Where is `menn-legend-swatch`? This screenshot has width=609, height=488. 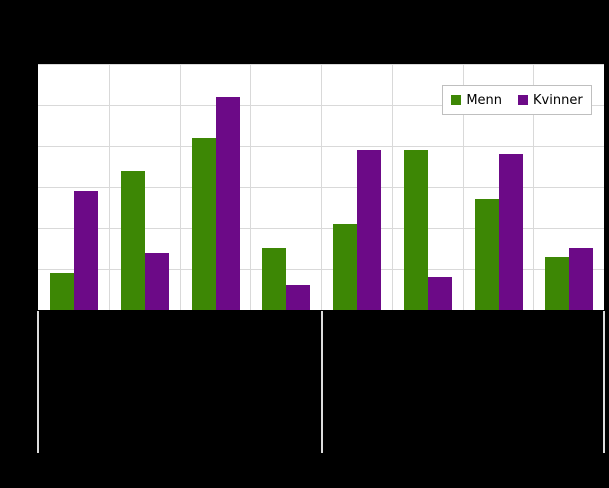 menn-legend-swatch is located at coordinates (456, 100).